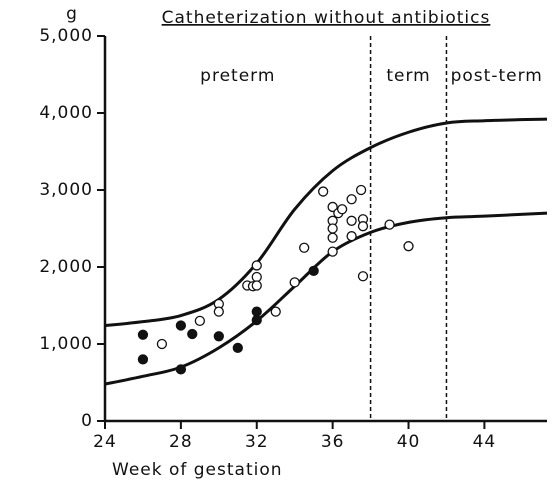  I want to click on chart-title: Catheterization without antibiotics, so click(326, 18).